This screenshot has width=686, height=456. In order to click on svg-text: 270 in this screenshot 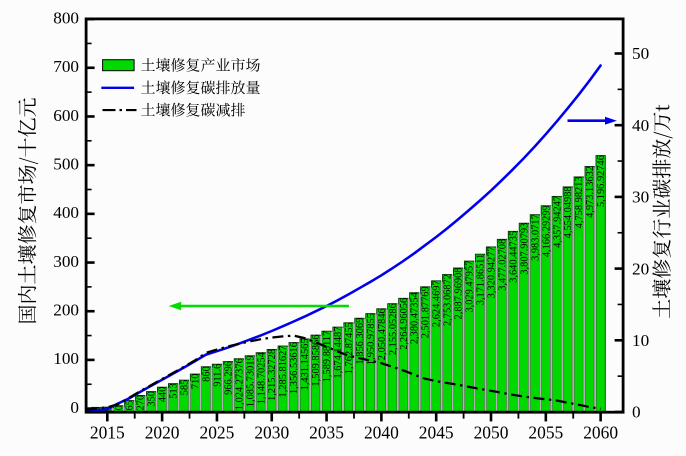, I will do `click(141, 403)`.